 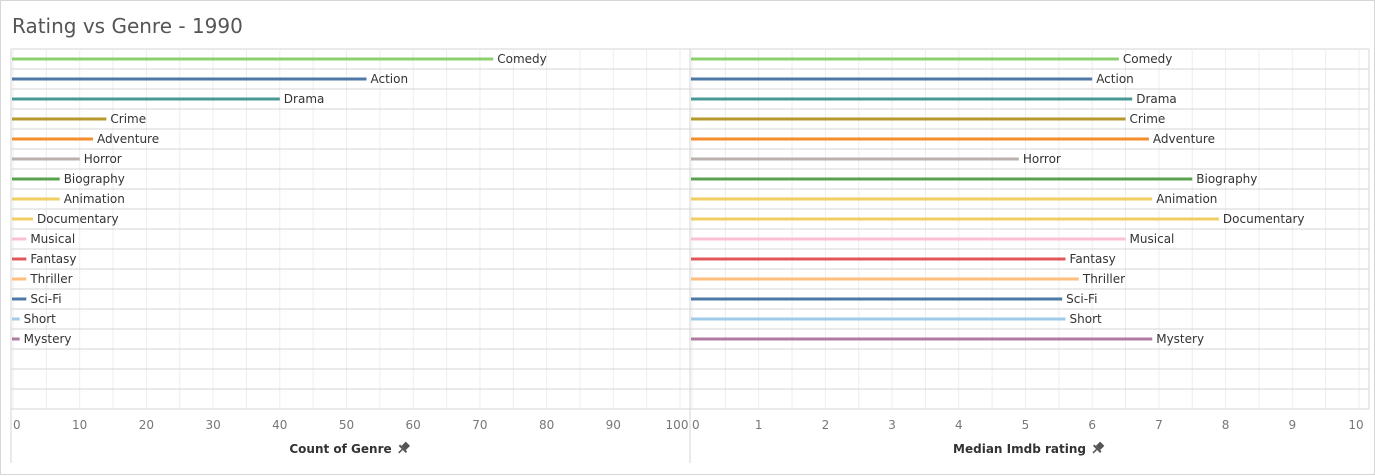 I want to click on panel-1-tick-label: 100, so click(x=677, y=425).